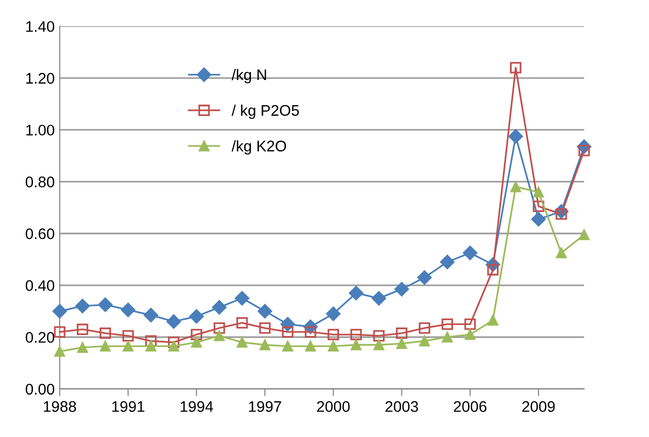 This screenshot has width=649, height=437. I want to click on x-tick-label: 2009, so click(538, 406).